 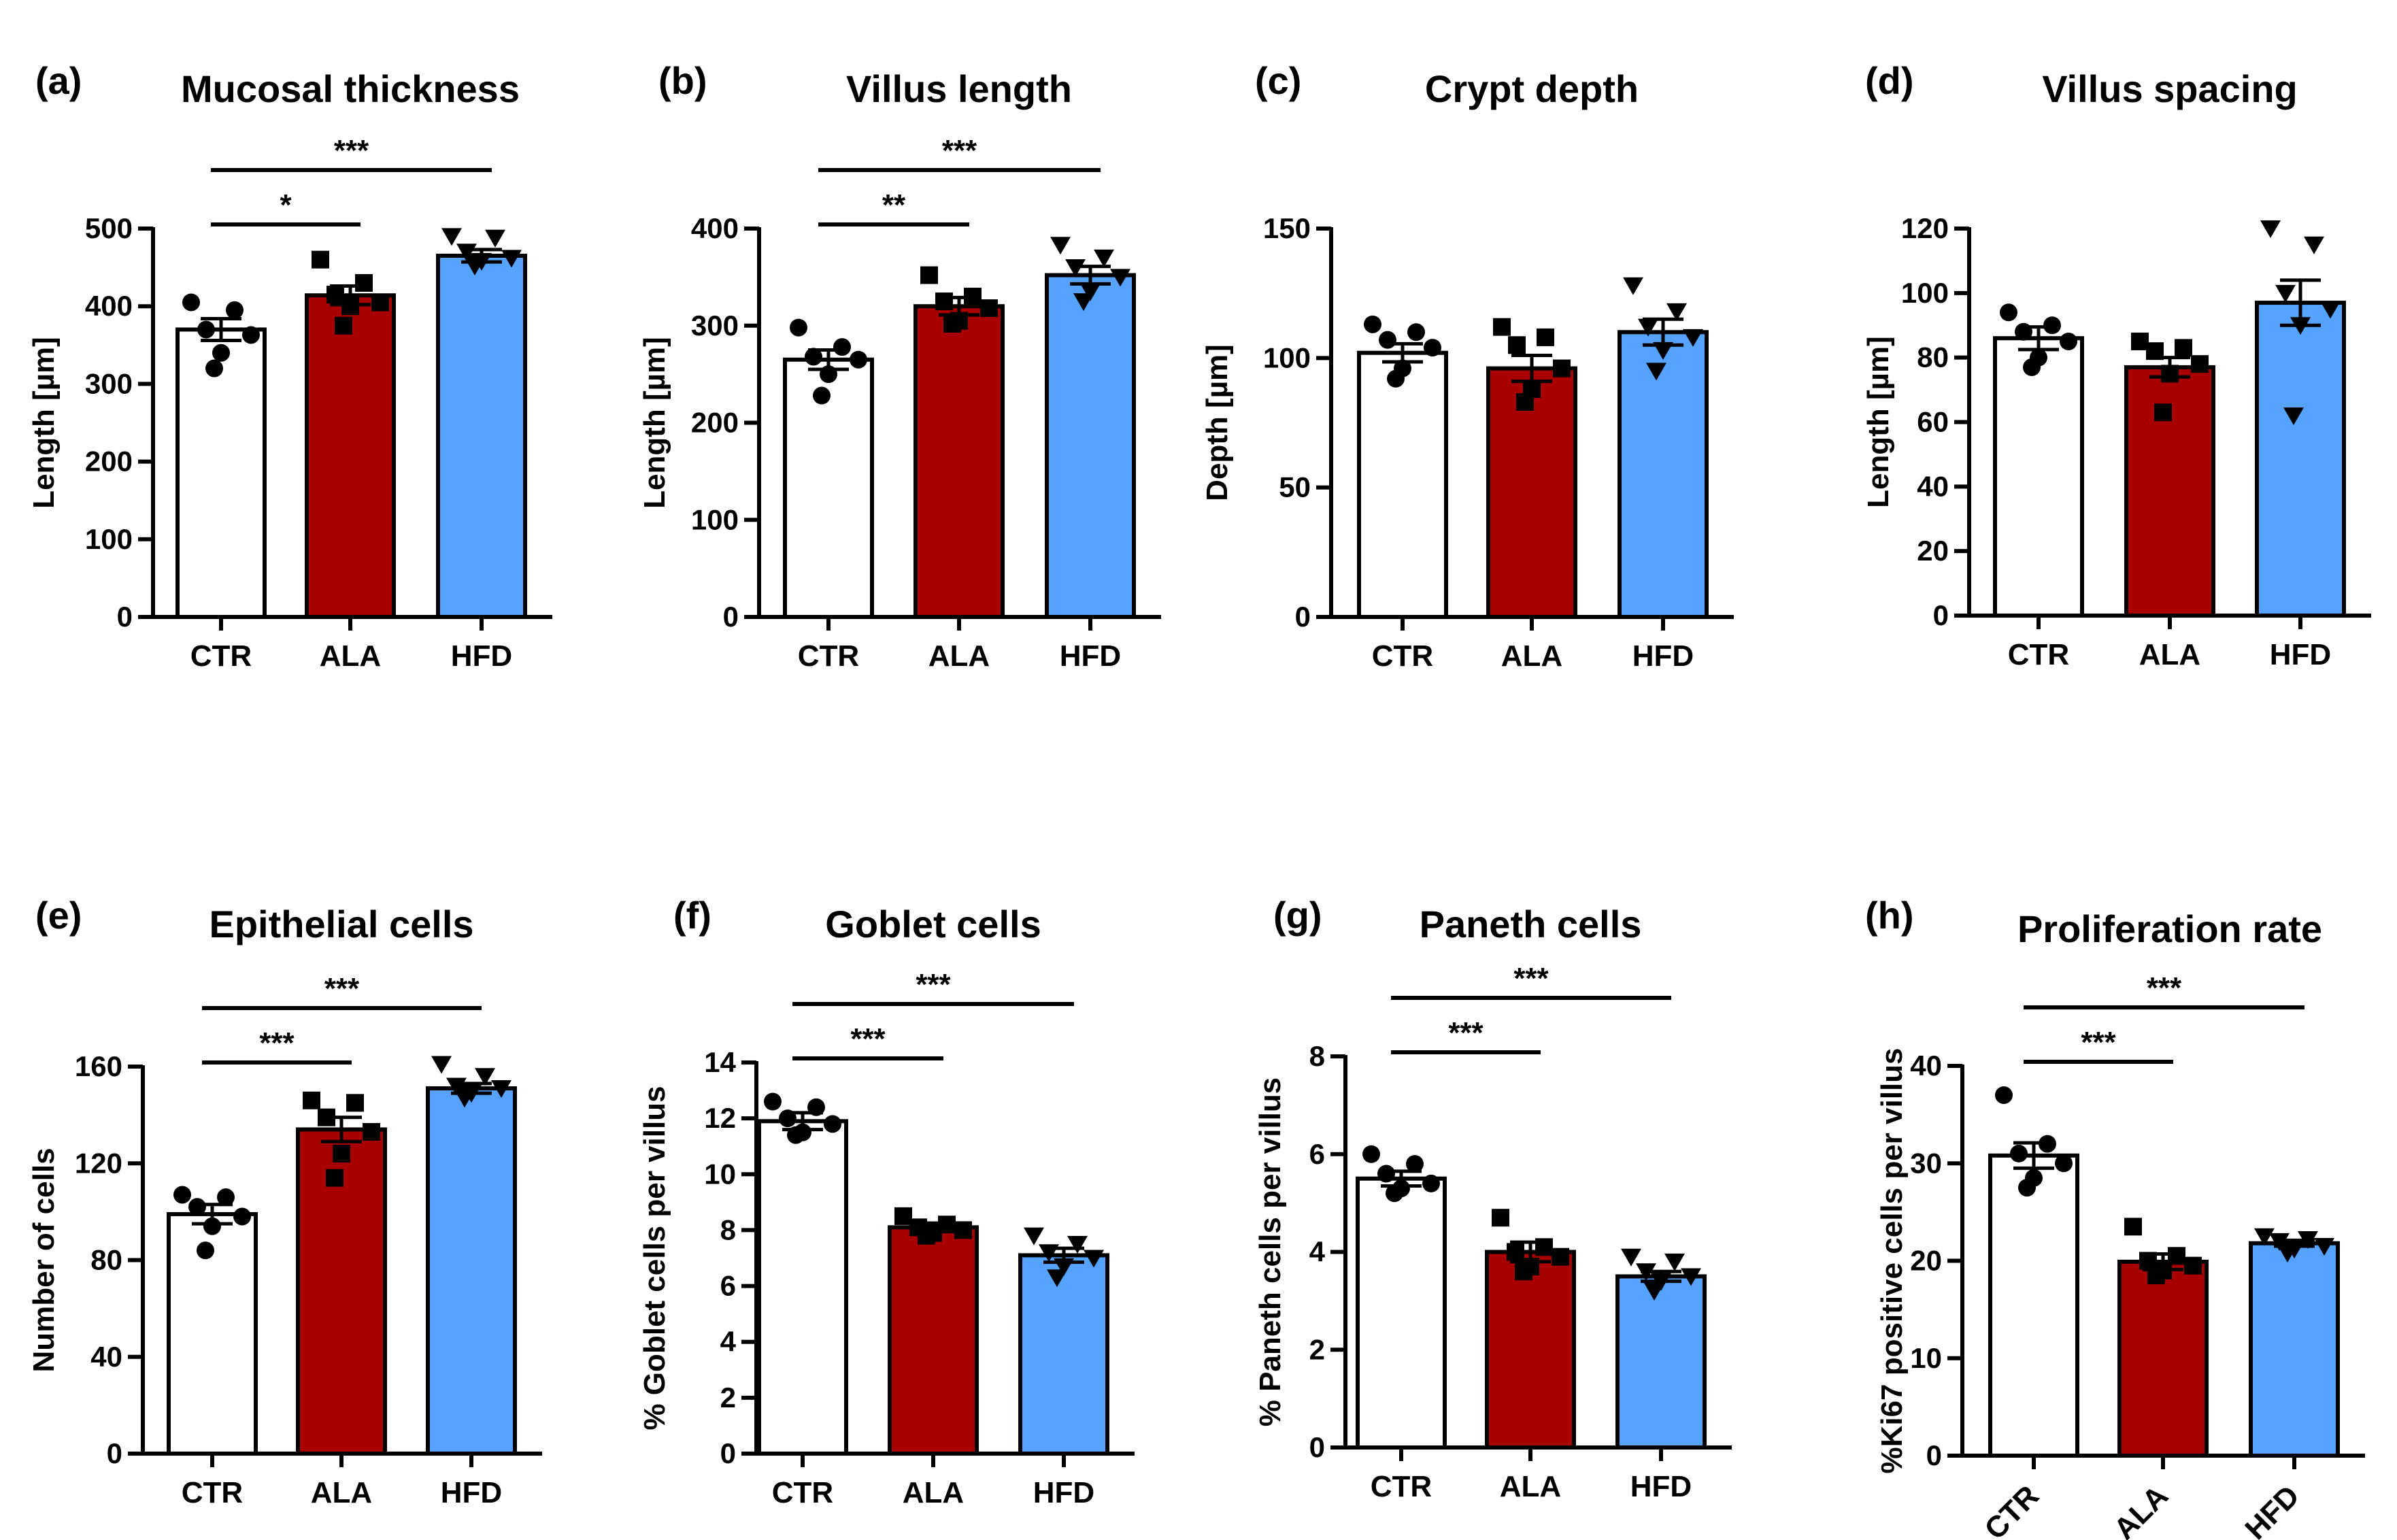 I want to click on panel-title: Epithelial cells, so click(x=341, y=924).